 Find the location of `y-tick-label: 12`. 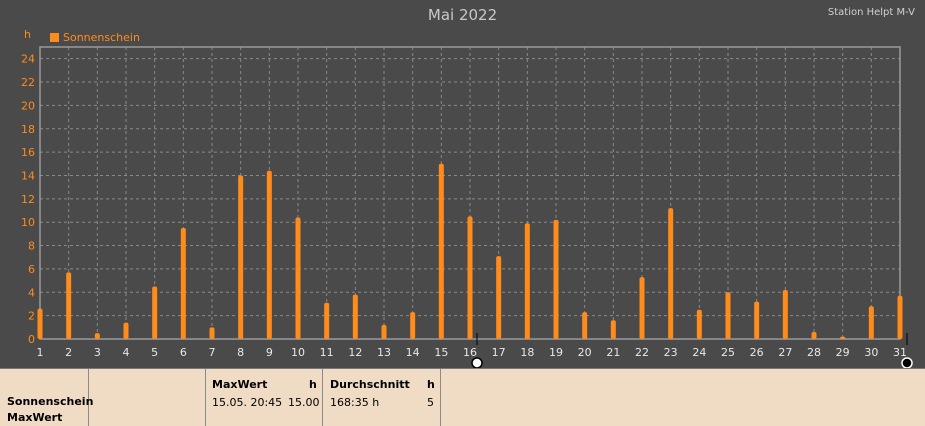

y-tick-label: 12 is located at coordinates (28, 199).